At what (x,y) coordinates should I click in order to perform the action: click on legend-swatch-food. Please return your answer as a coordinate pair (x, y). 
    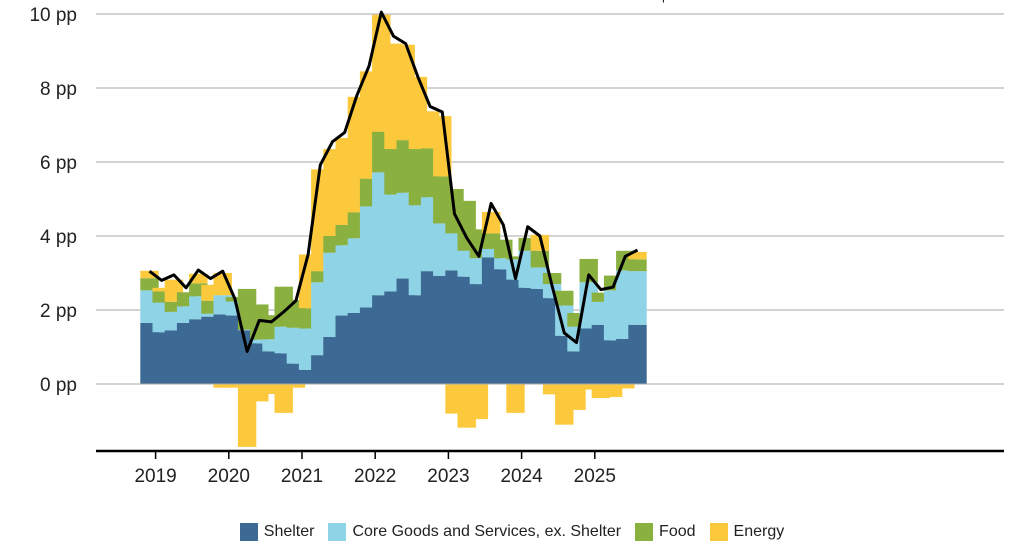
    Looking at the image, I should click on (644, 532).